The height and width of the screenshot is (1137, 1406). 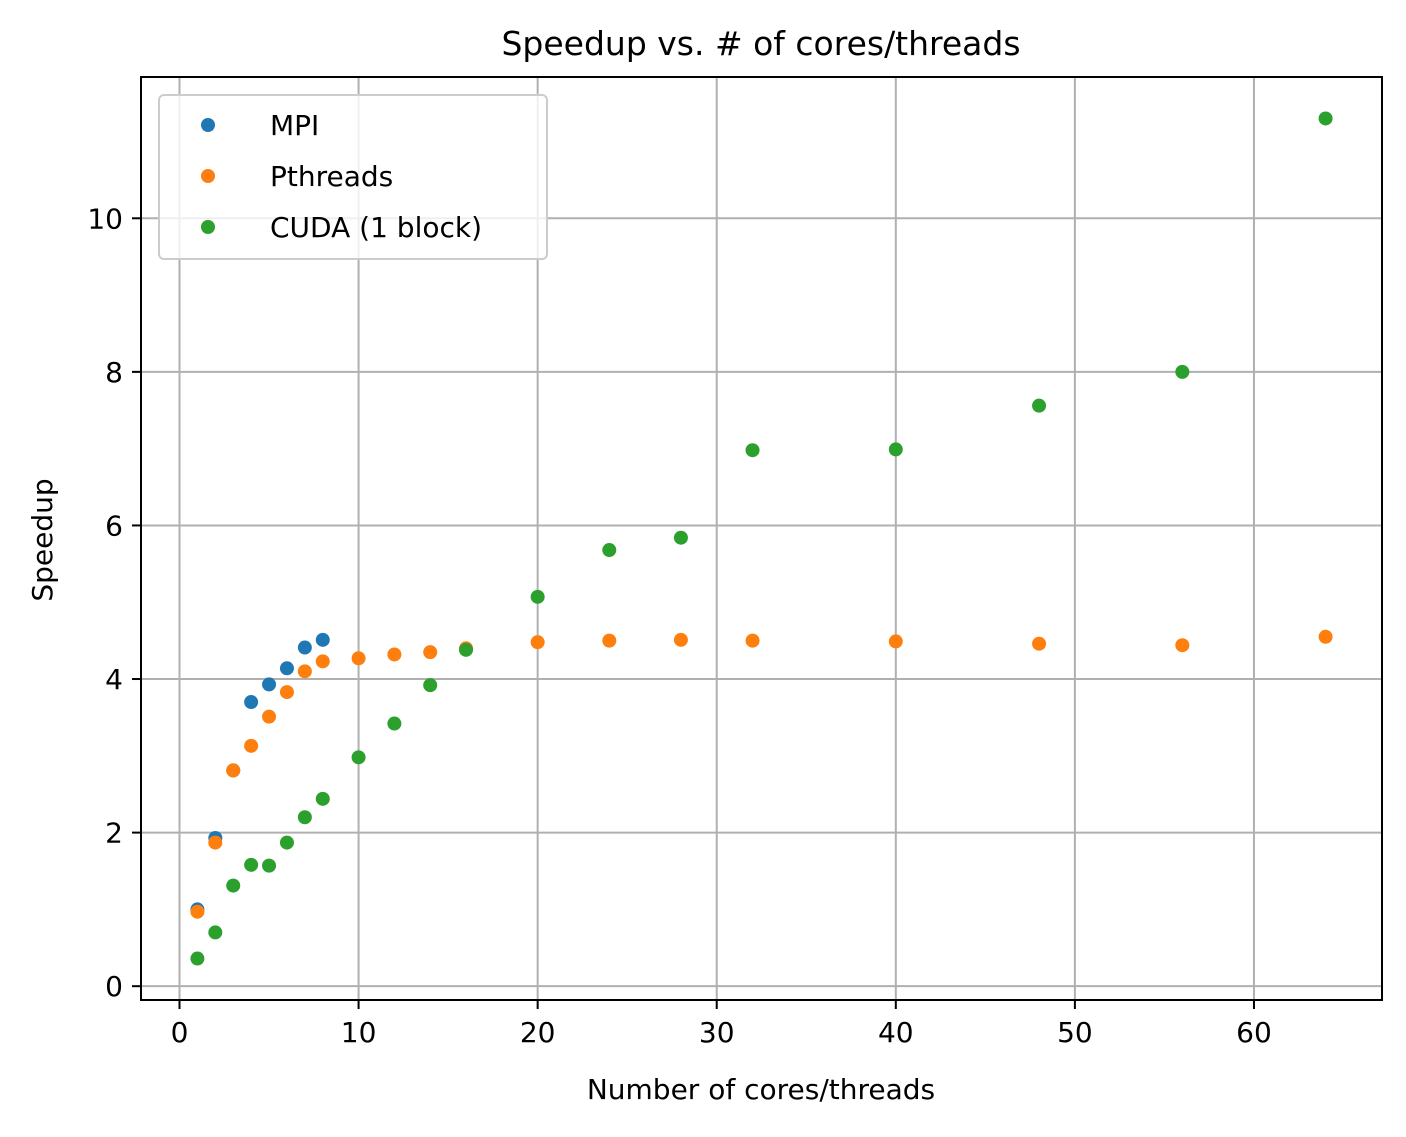 What do you see at coordinates (114, 372) in the screenshot?
I see `y-tick-label: 8` at bounding box center [114, 372].